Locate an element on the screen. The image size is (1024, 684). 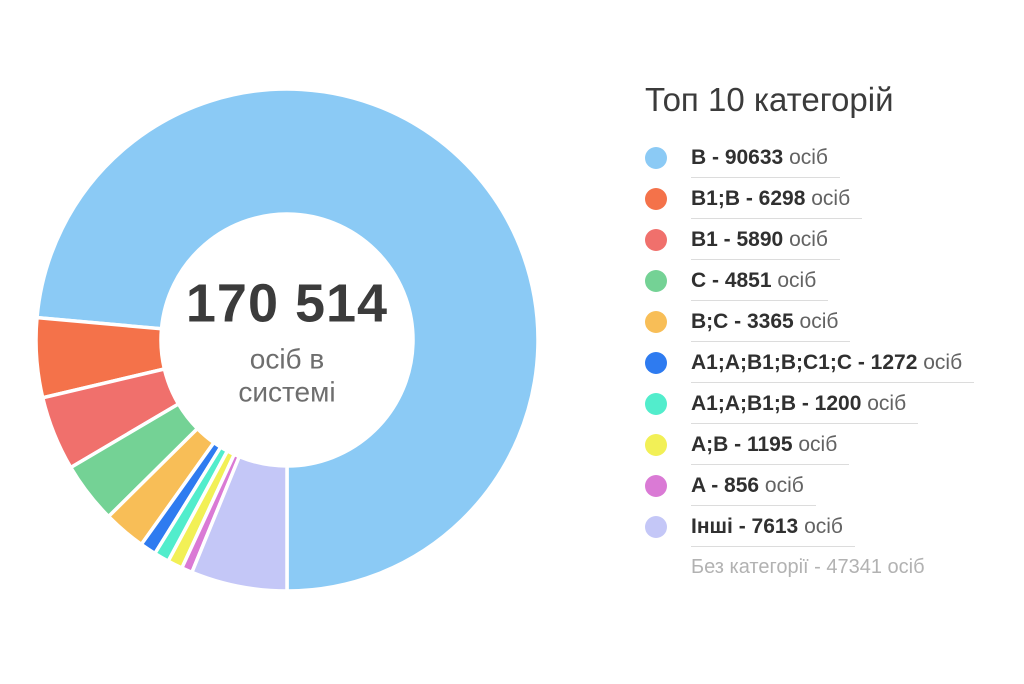
legend-item-text: A1;A;B1;B;C1;C - 1272 осіб is located at coordinates (833, 367).